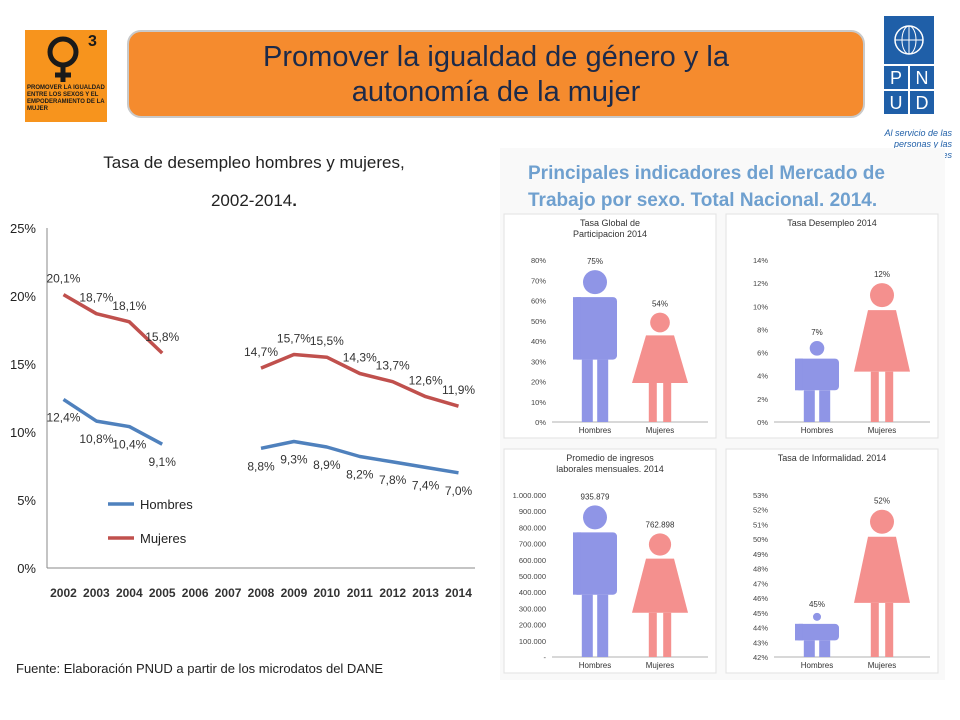  Describe the element at coordinates (760, 510) in the screenshot. I see `info-y-tick: 52%` at that location.